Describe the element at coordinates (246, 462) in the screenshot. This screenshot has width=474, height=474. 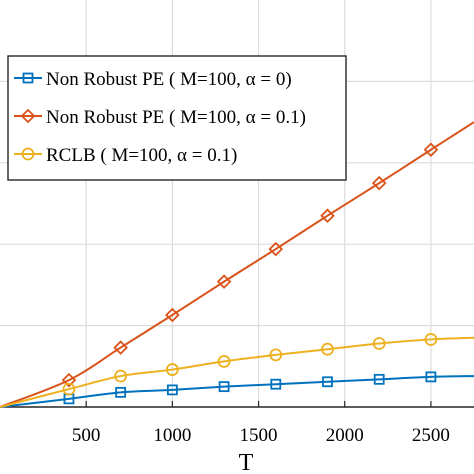
I see `x-axis-label: T` at that location.